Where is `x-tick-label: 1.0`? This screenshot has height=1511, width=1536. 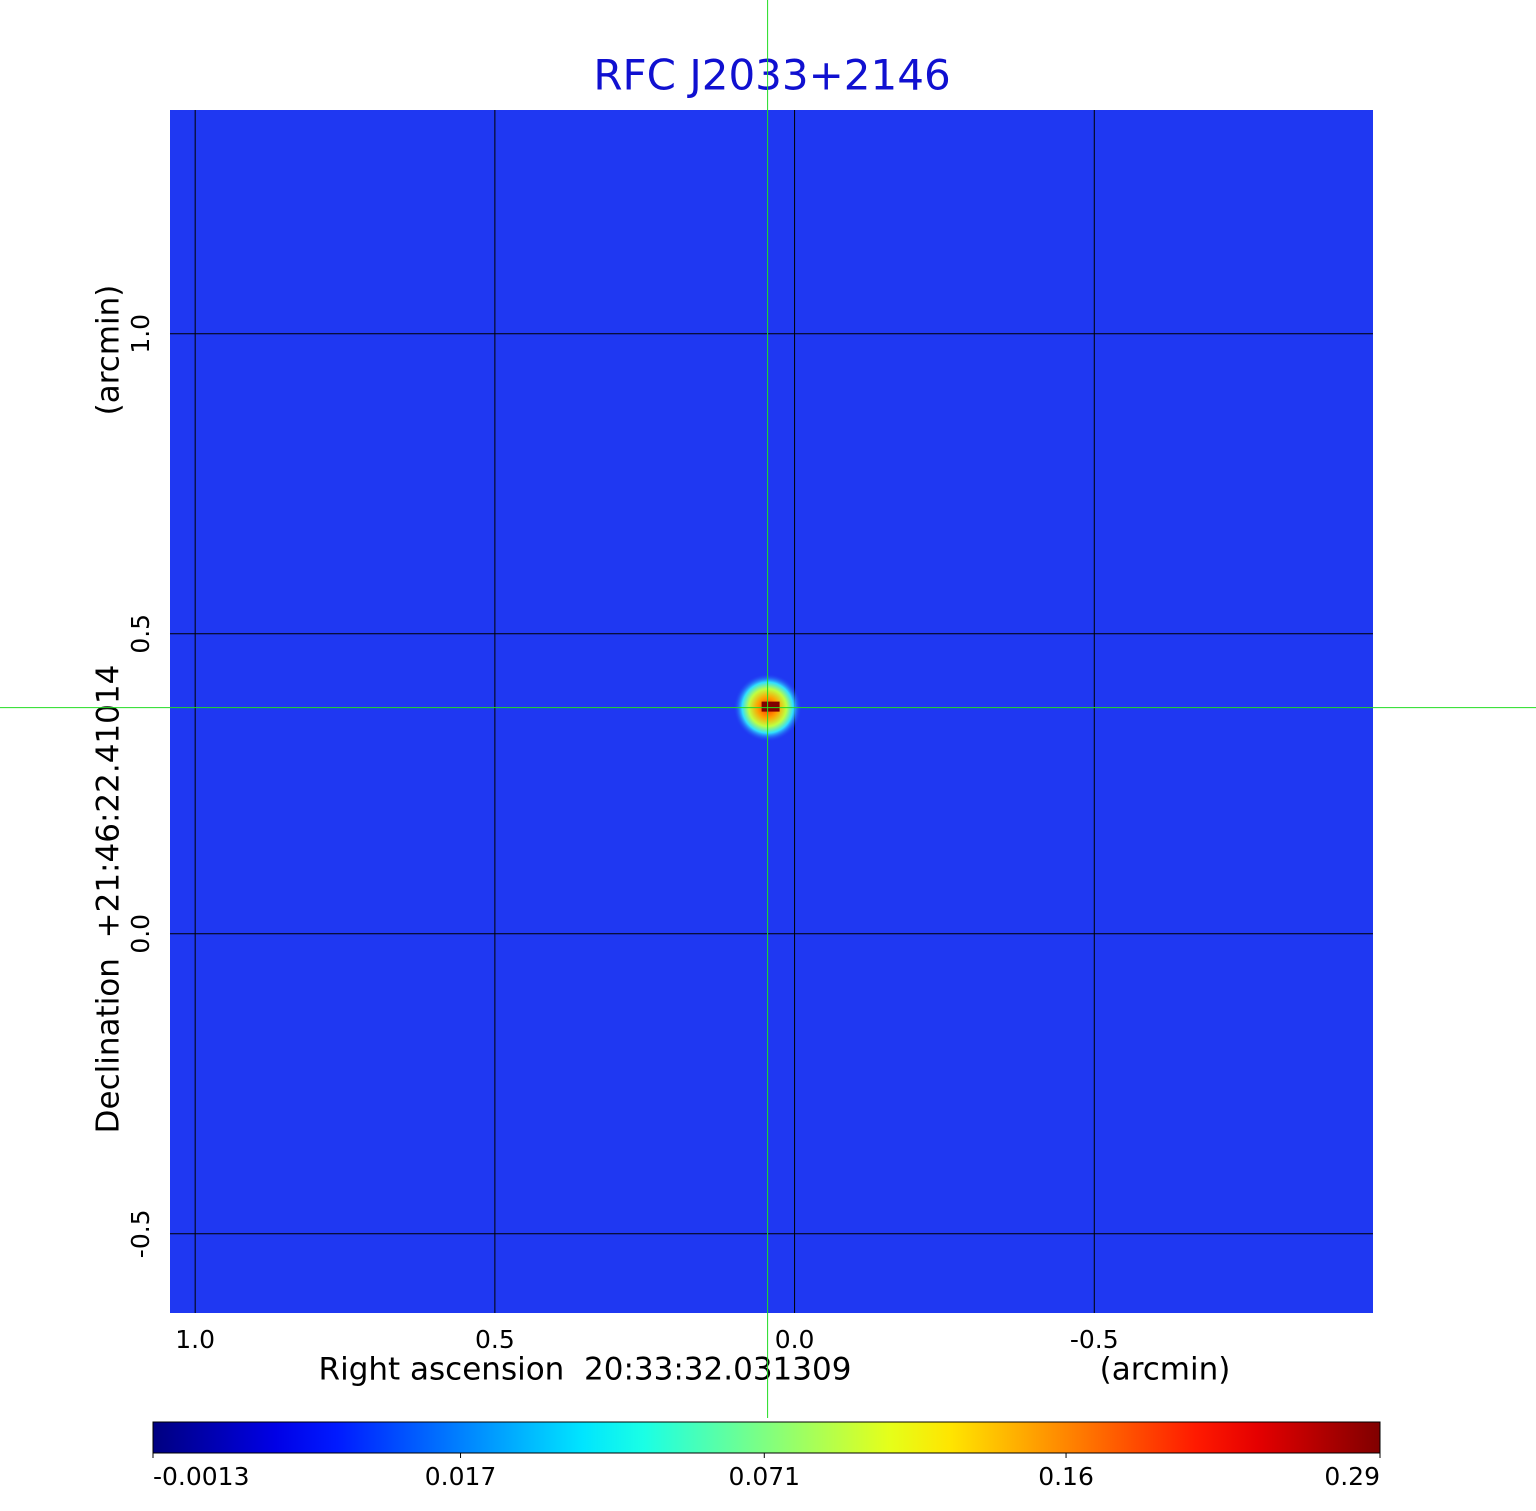 x-tick-label: 1.0 is located at coordinates (195, 1339).